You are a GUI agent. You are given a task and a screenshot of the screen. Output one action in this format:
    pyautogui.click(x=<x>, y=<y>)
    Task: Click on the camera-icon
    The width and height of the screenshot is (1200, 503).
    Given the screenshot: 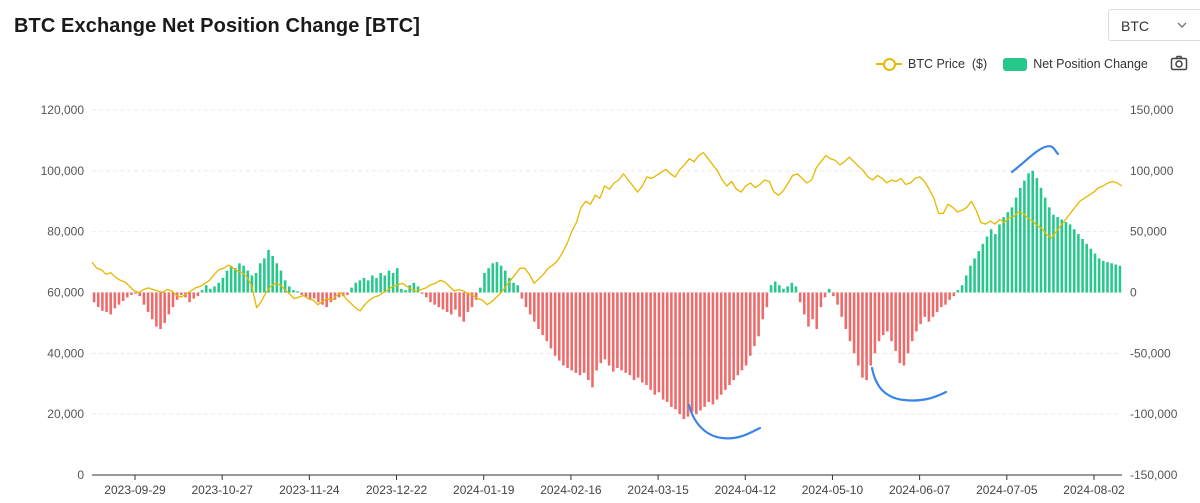 What is the action you would take?
    pyautogui.click(x=1179, y=65)
    